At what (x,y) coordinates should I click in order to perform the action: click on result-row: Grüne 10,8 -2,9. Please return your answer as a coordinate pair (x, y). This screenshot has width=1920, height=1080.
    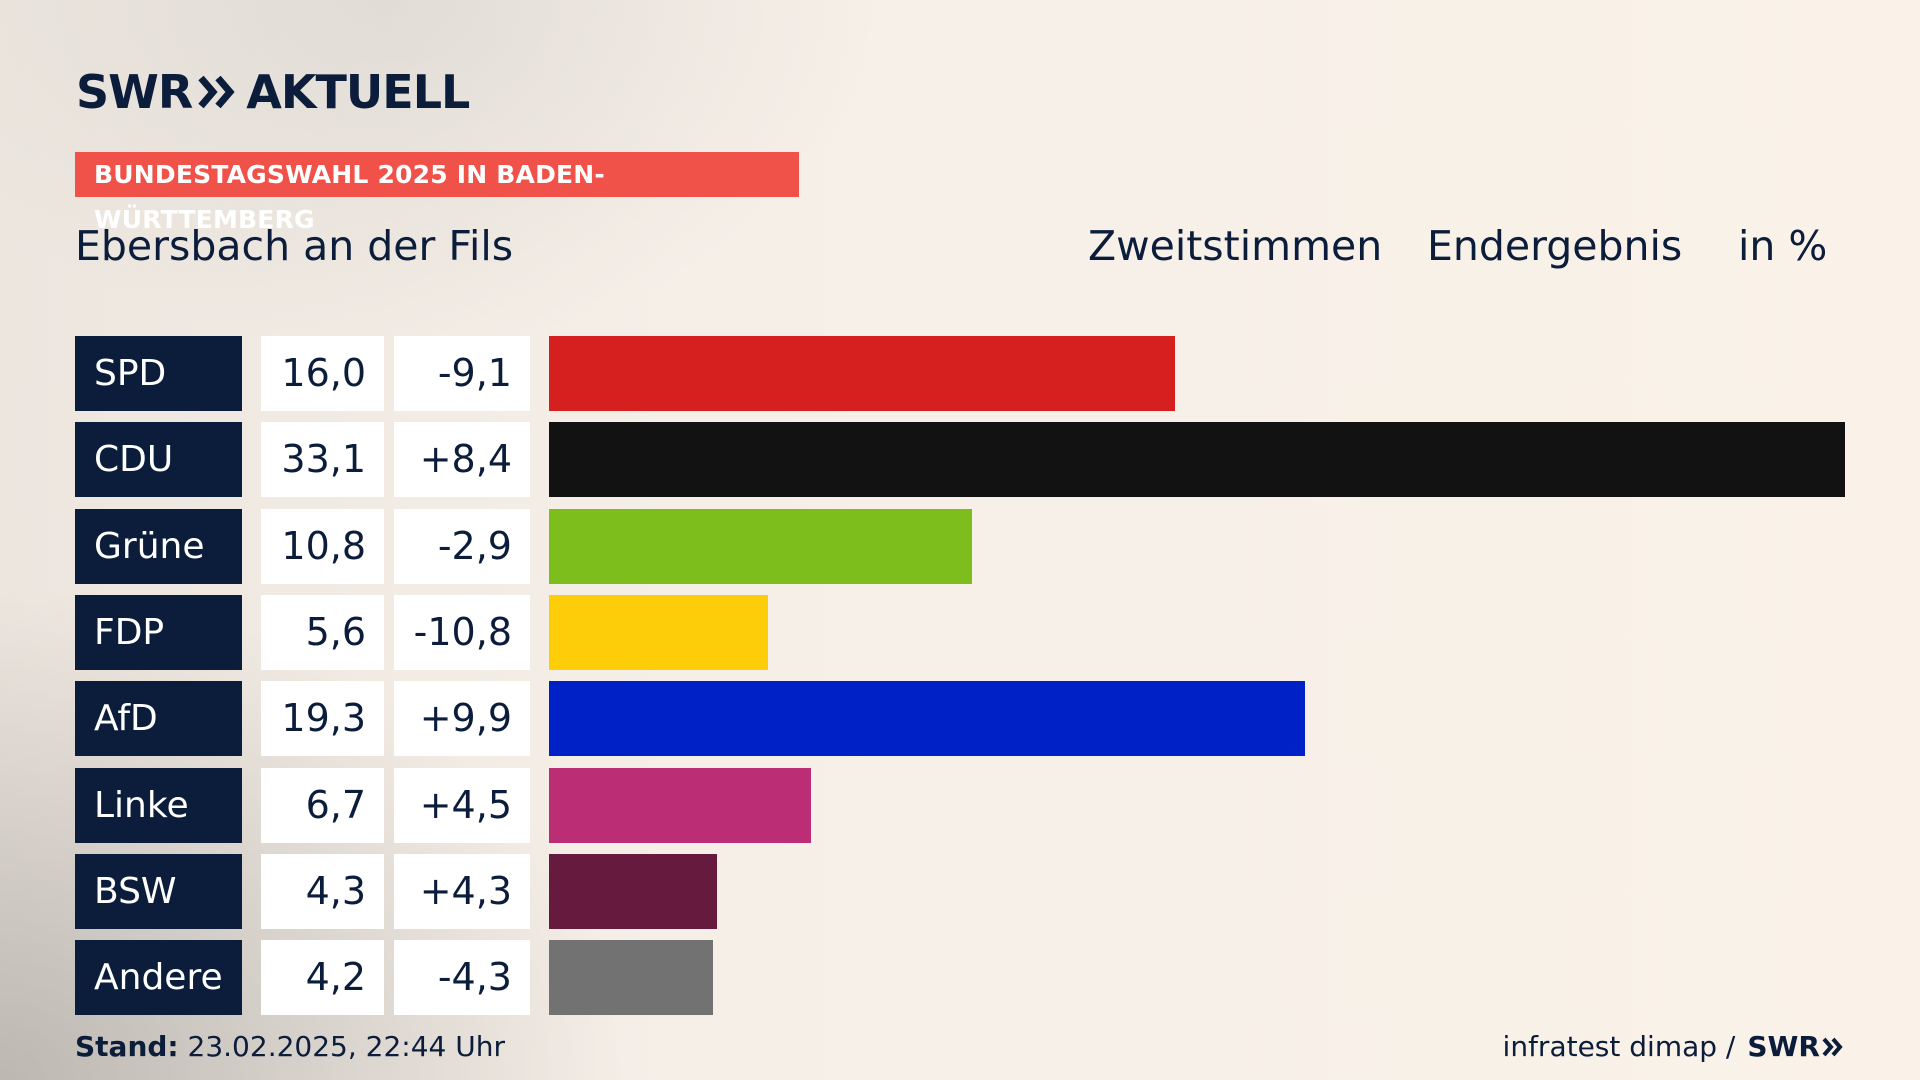
    Looking at the image, I should click on (960, 546).